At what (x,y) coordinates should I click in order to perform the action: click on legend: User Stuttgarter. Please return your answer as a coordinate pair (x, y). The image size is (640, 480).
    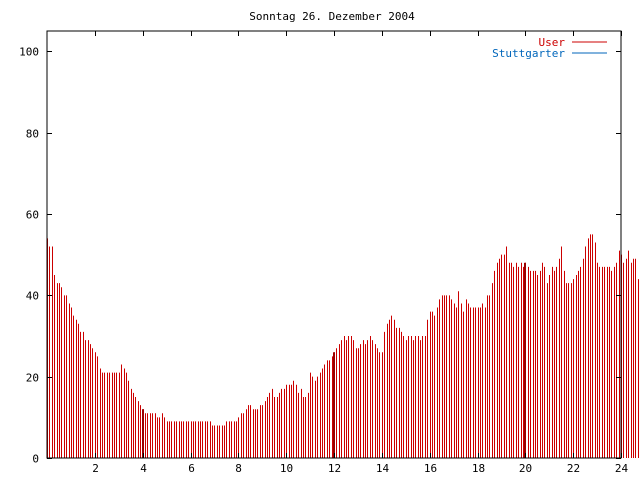
    Looking at the image, I should click on (549, 48).